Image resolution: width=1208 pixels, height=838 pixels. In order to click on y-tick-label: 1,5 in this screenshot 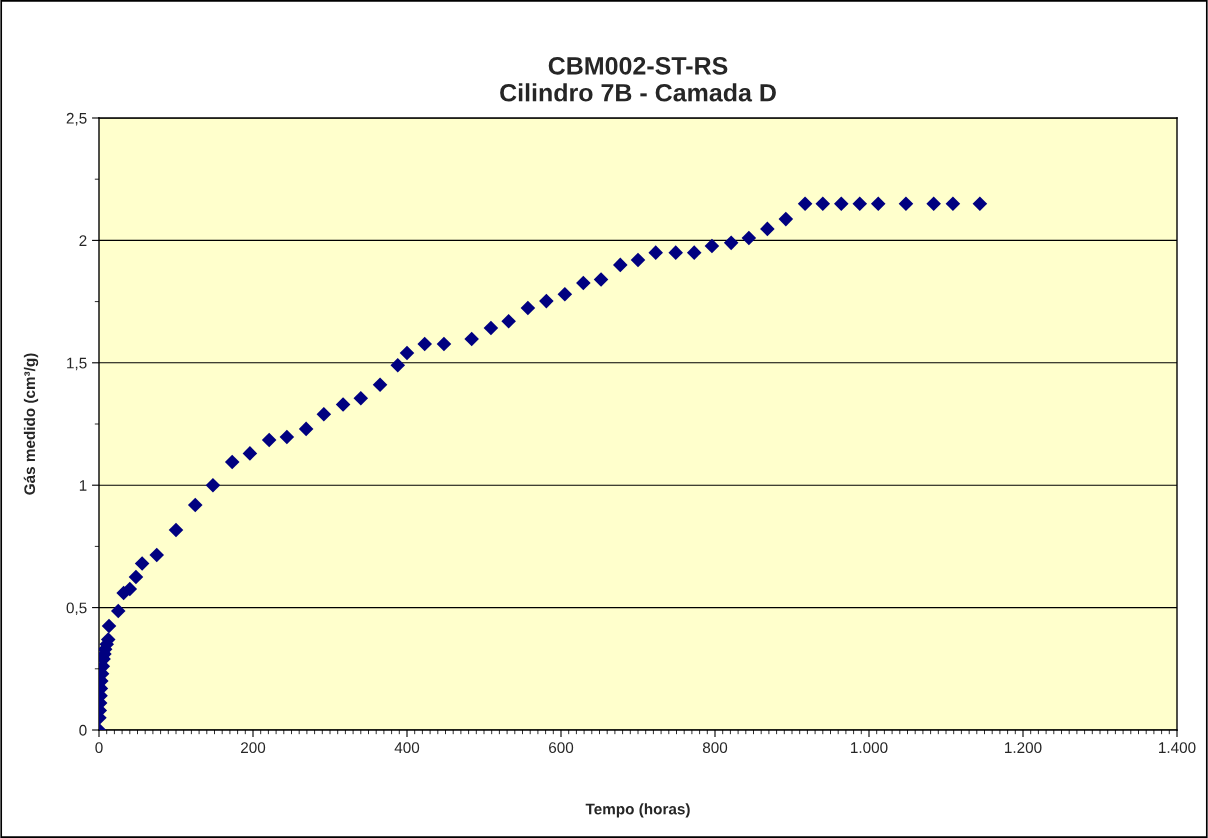, I will do `click(77, 364)`.